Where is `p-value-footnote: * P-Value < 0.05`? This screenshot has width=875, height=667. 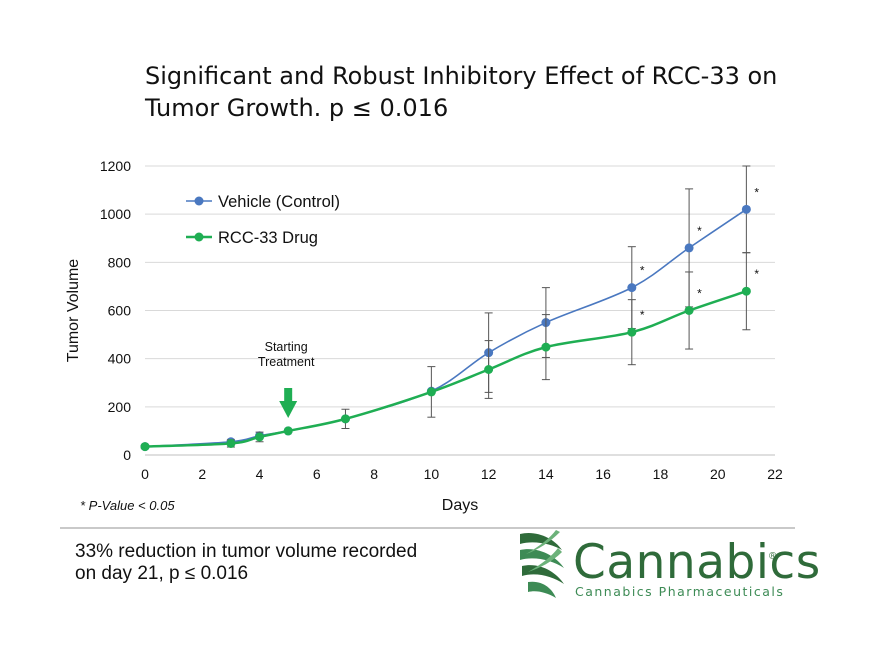 p-value-footnote: * P-Value < 0.05 is located at coordinates (127, 505).